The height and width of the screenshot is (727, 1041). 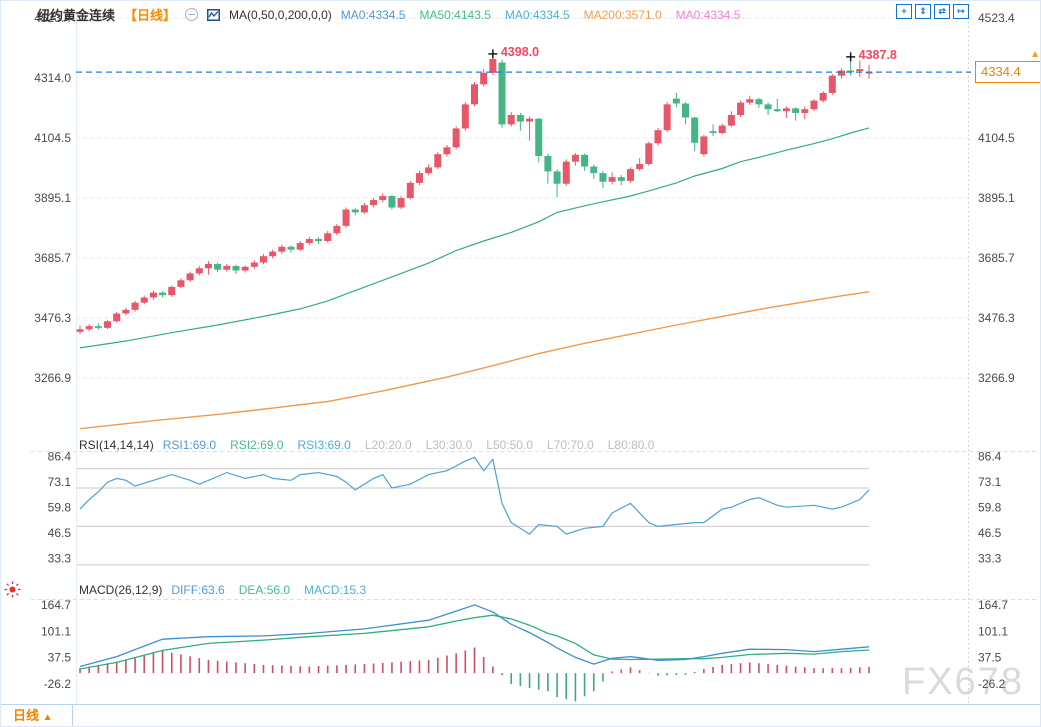 I want to click on macd-header: MACD(26,12,9) DIFF:63.6 DEA:56.0 MACD:15.3, so click(x=222, y=590).